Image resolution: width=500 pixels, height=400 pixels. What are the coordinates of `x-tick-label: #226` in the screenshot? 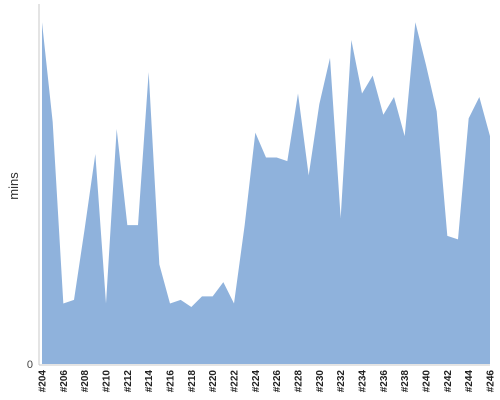 It's located at (277, 381).